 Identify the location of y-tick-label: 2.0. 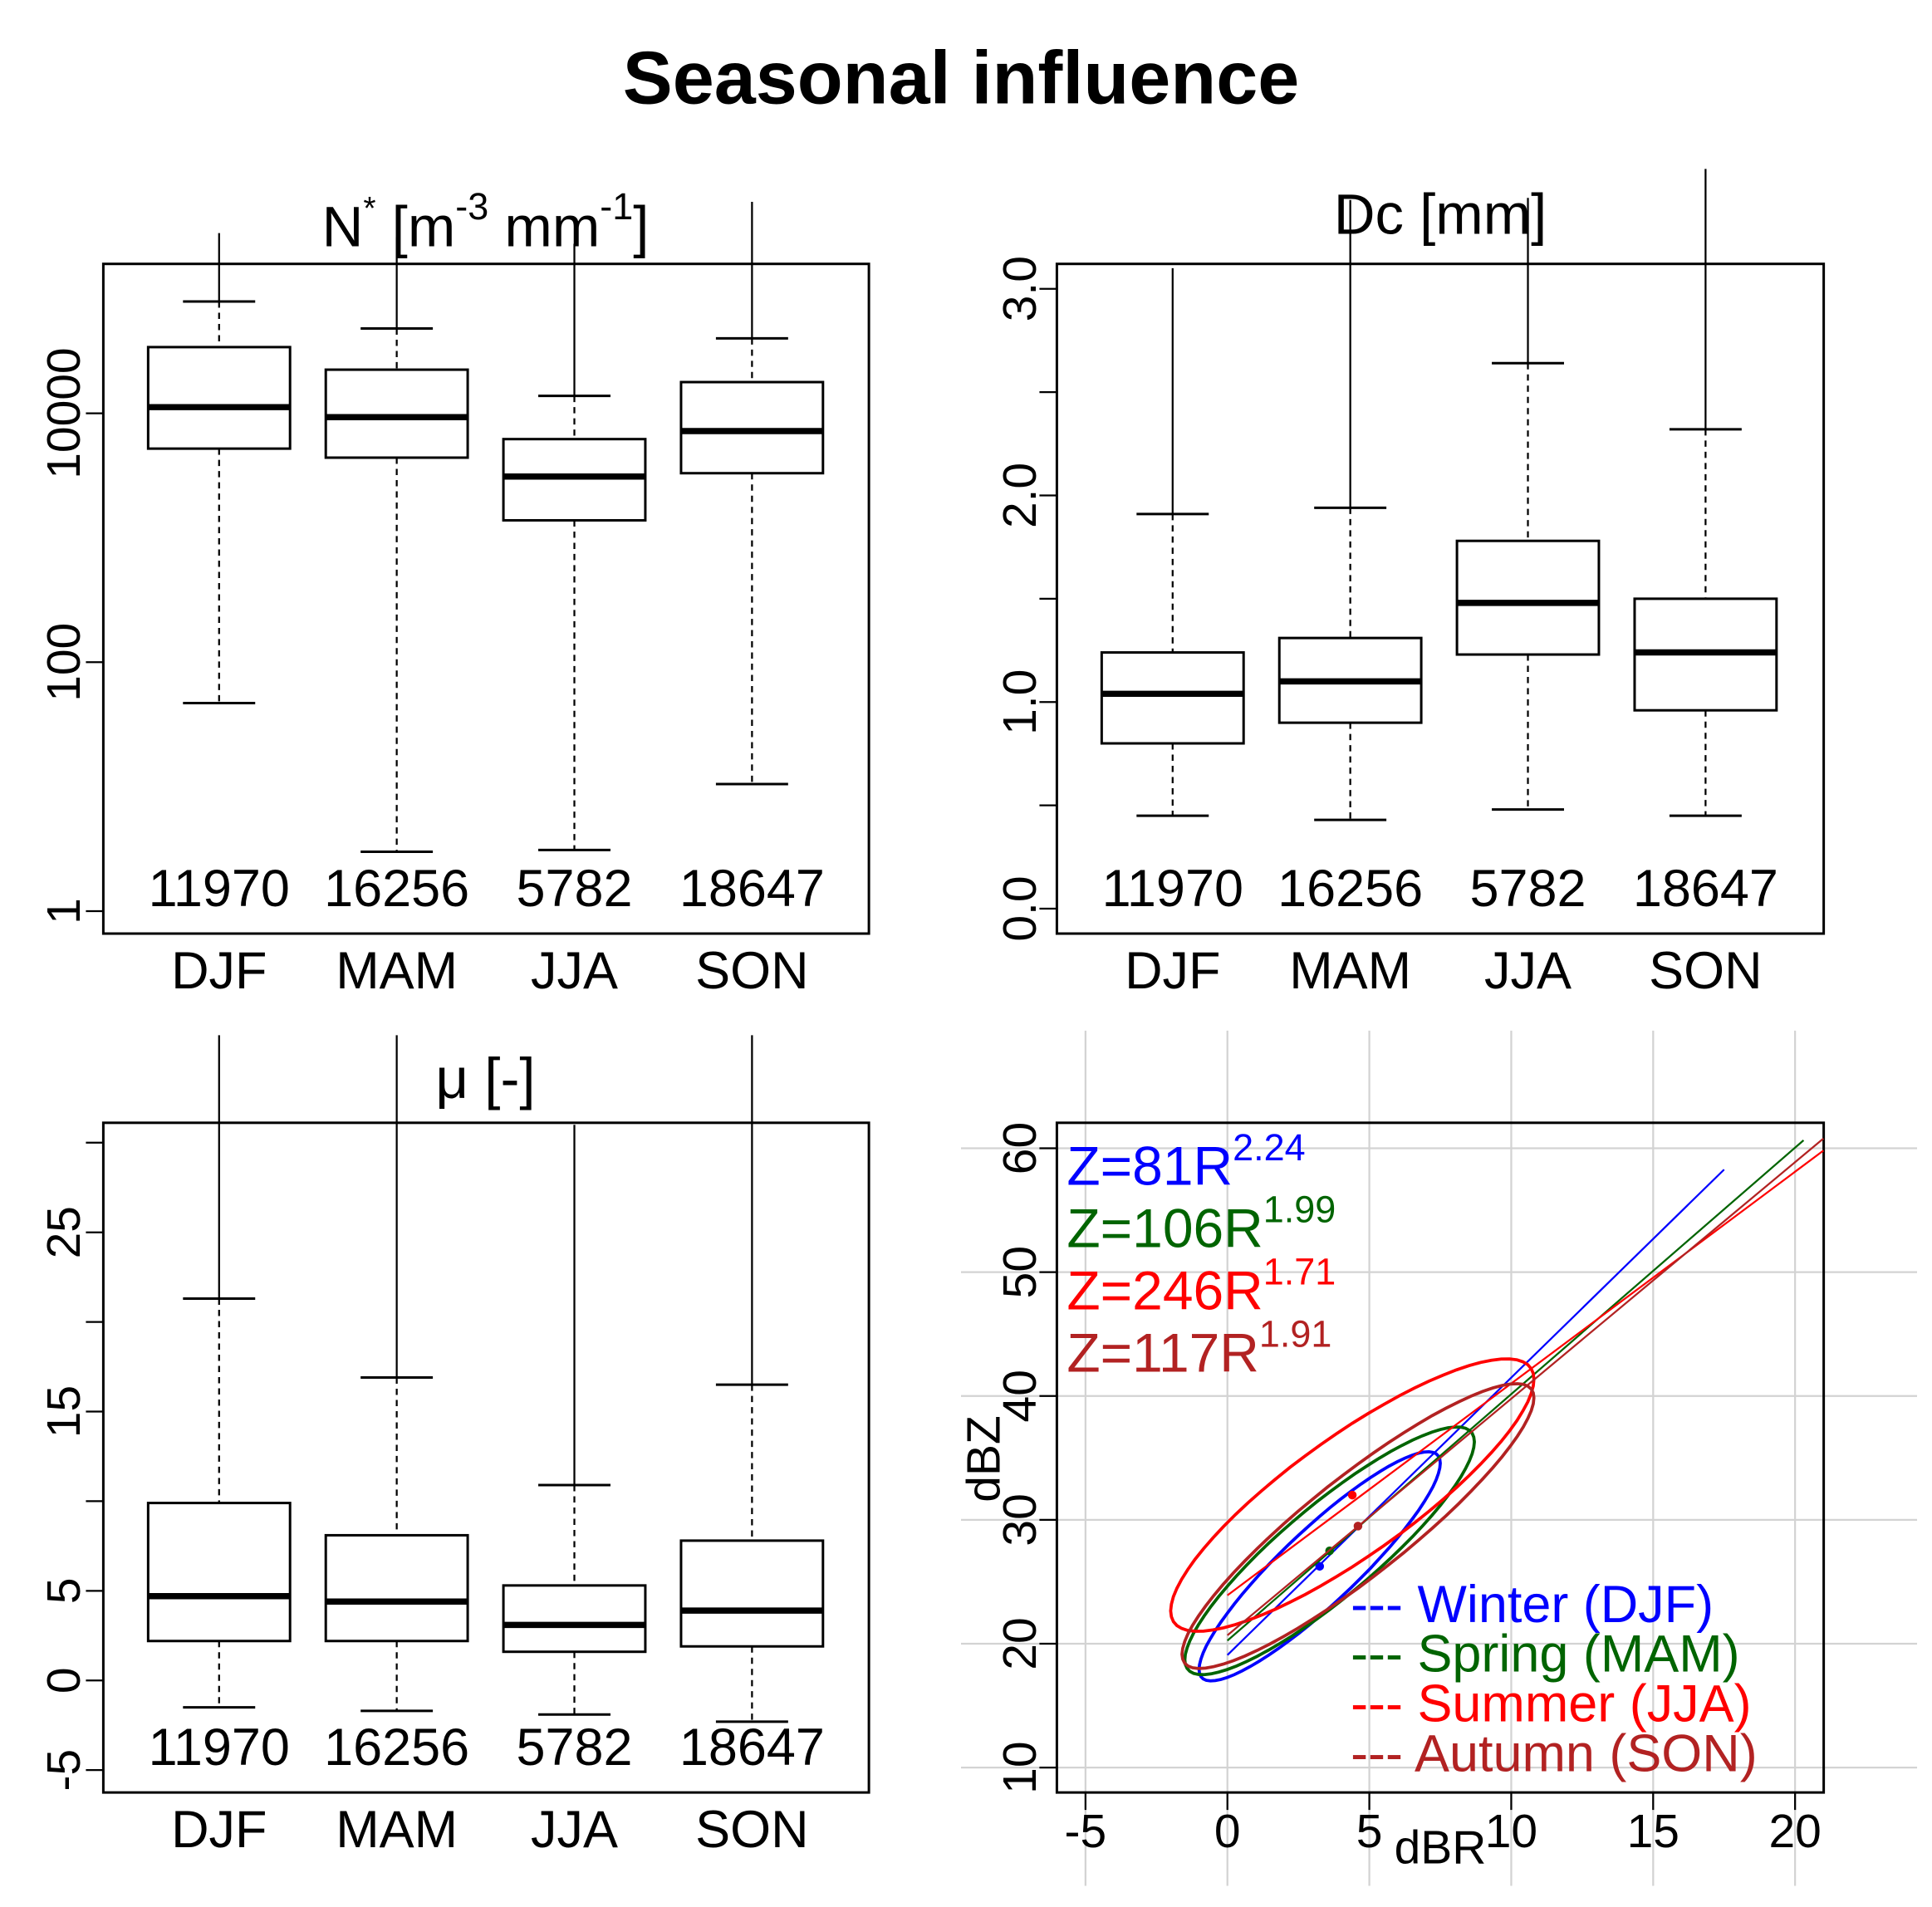
(1020, 495).